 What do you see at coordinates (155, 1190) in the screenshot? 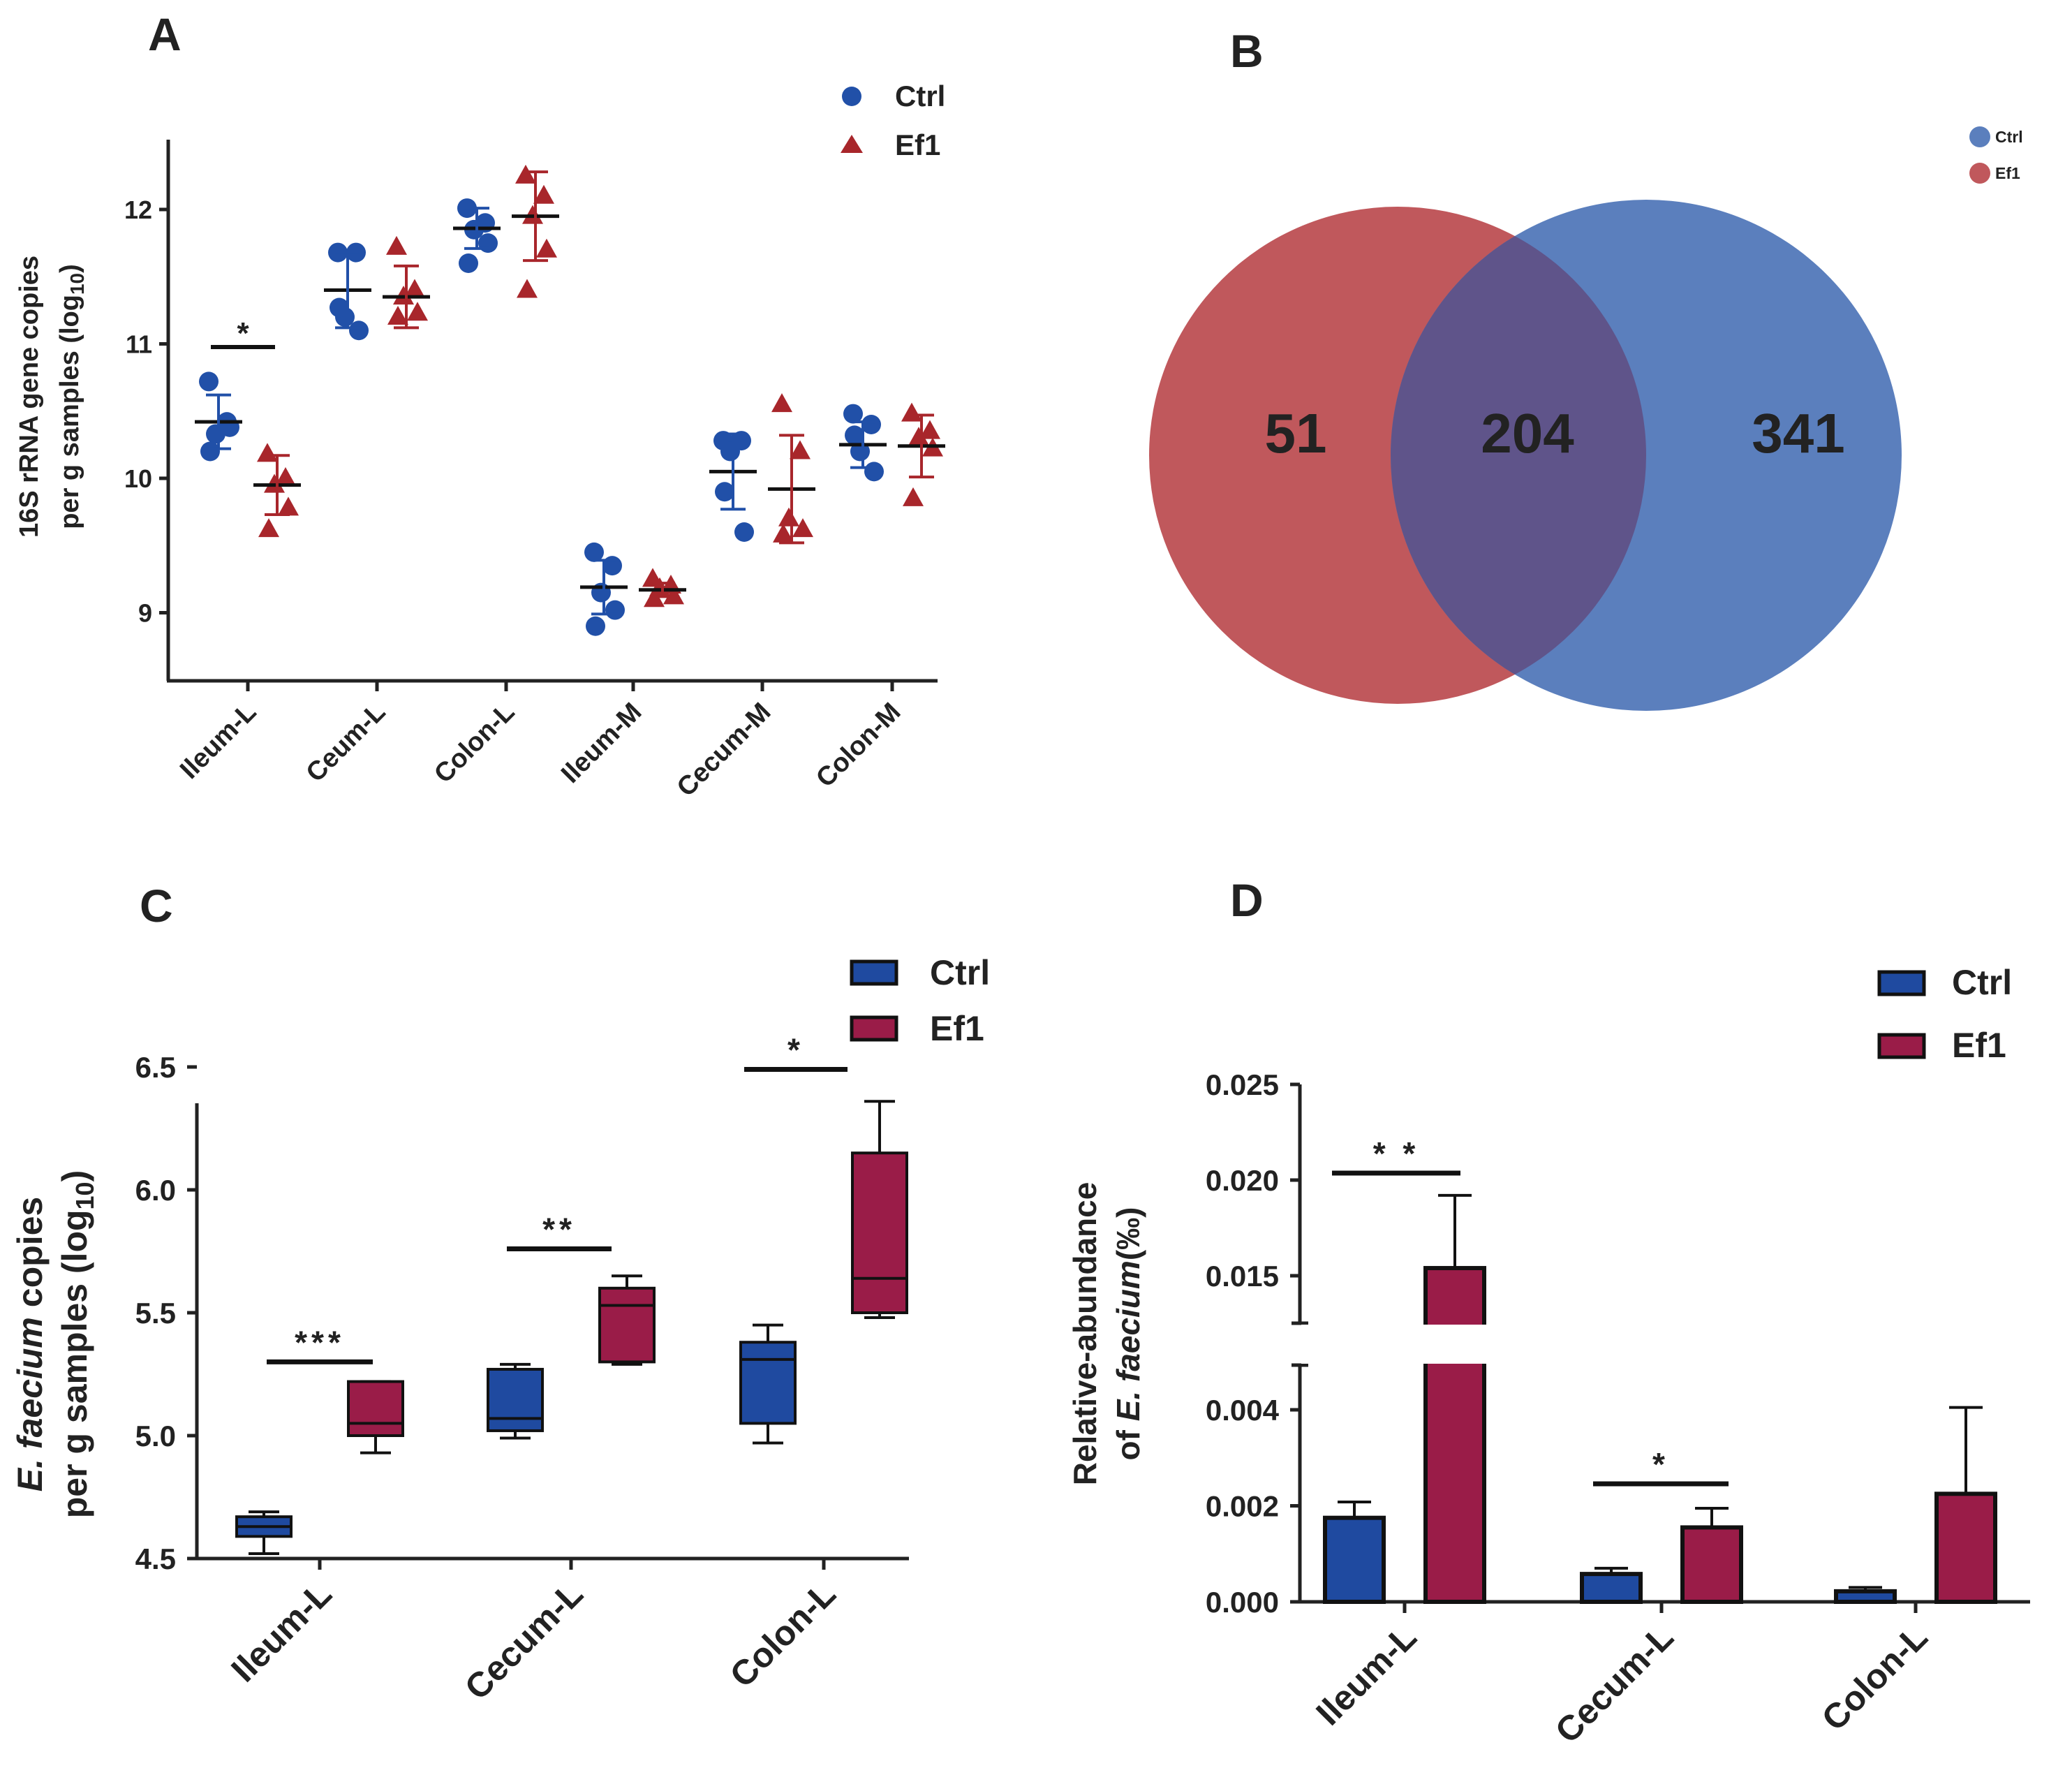
I see `y-tick-label: 6.0` at bounding box center [155, 1190].